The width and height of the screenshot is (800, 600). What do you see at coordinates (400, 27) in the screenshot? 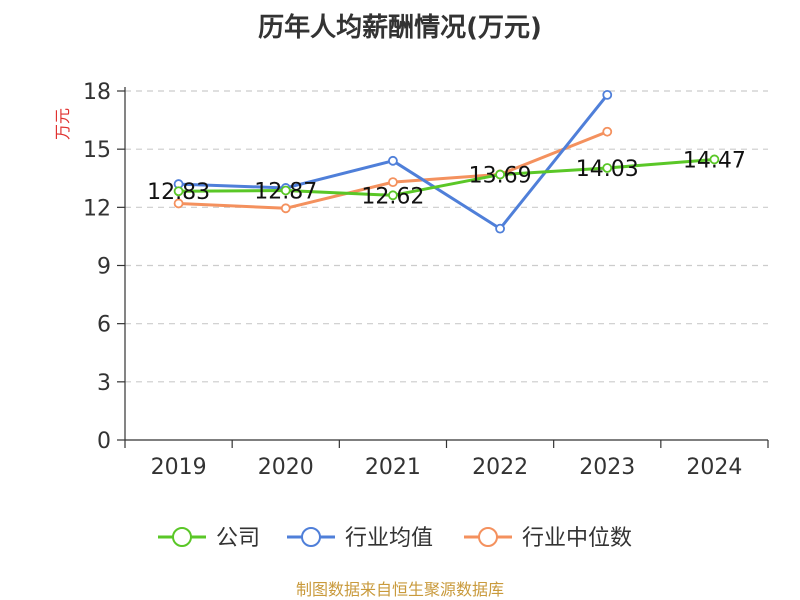
I see `chart-title: 历年人均薪酬情况(万元)` at bounding box center [400, 27].